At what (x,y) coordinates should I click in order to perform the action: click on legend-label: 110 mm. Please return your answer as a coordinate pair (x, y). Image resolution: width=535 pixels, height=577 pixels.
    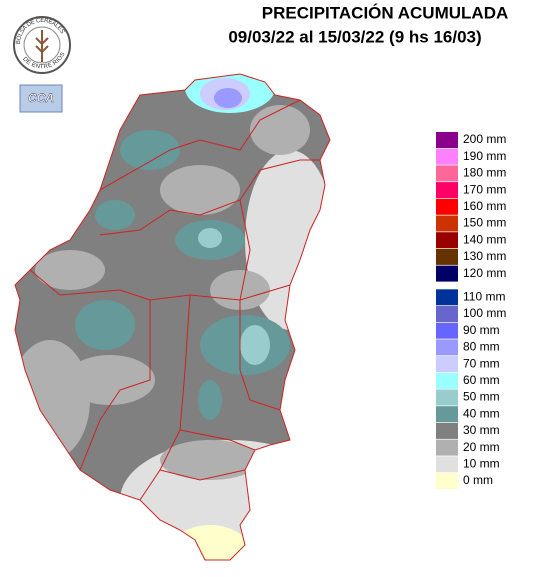
    Looking at the image, I should click on (484, 296).